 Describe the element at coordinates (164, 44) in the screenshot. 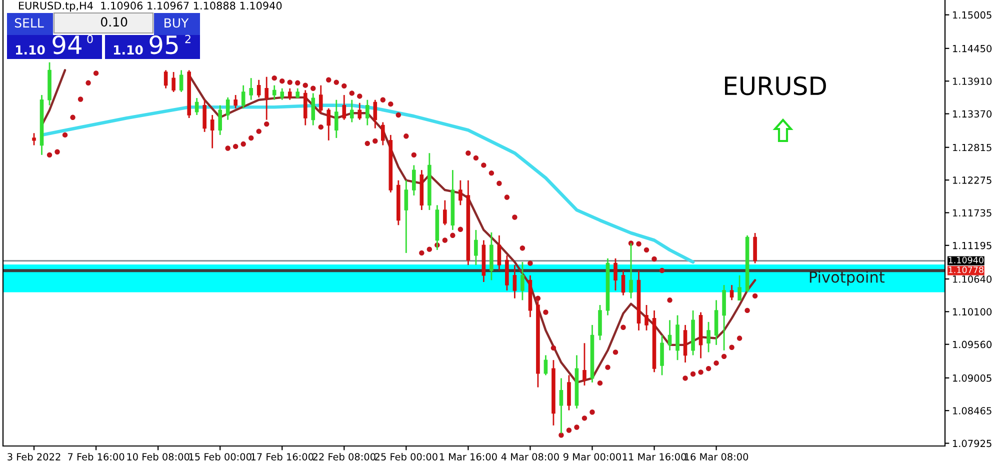

I see `annotation: 95` at that location.